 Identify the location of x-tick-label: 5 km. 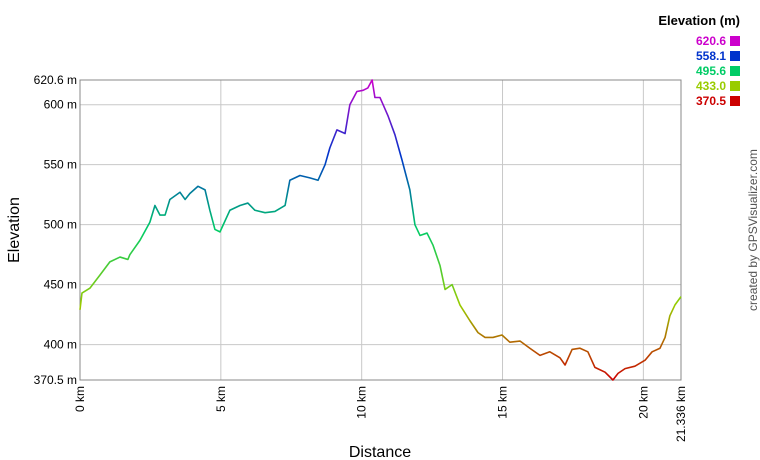
(221, 399).